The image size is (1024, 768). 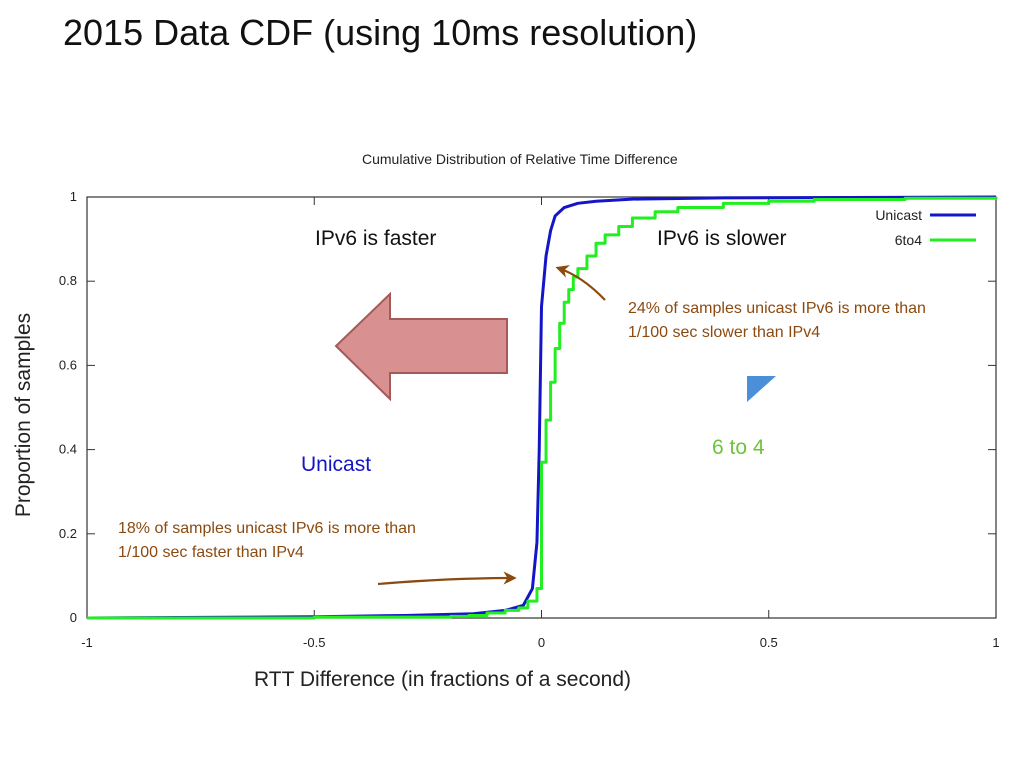 What do you see at coordinates (68, 449) in the screenshot?
I see `y-tick-label: 0.4` at bounding box center [68, 449].